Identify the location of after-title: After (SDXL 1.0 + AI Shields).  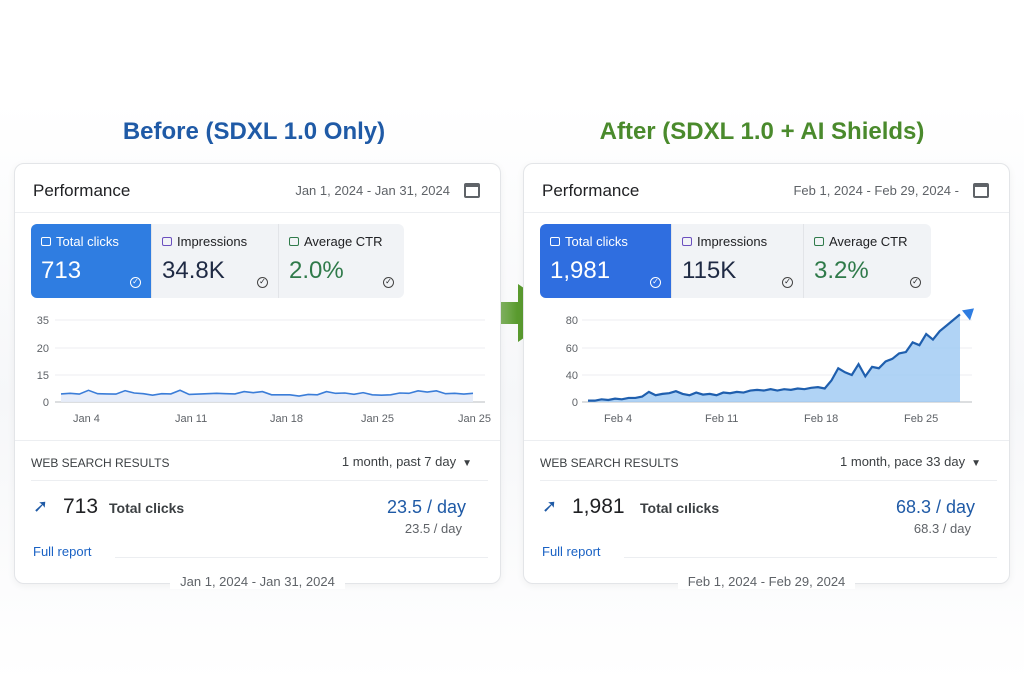
(762, 131).